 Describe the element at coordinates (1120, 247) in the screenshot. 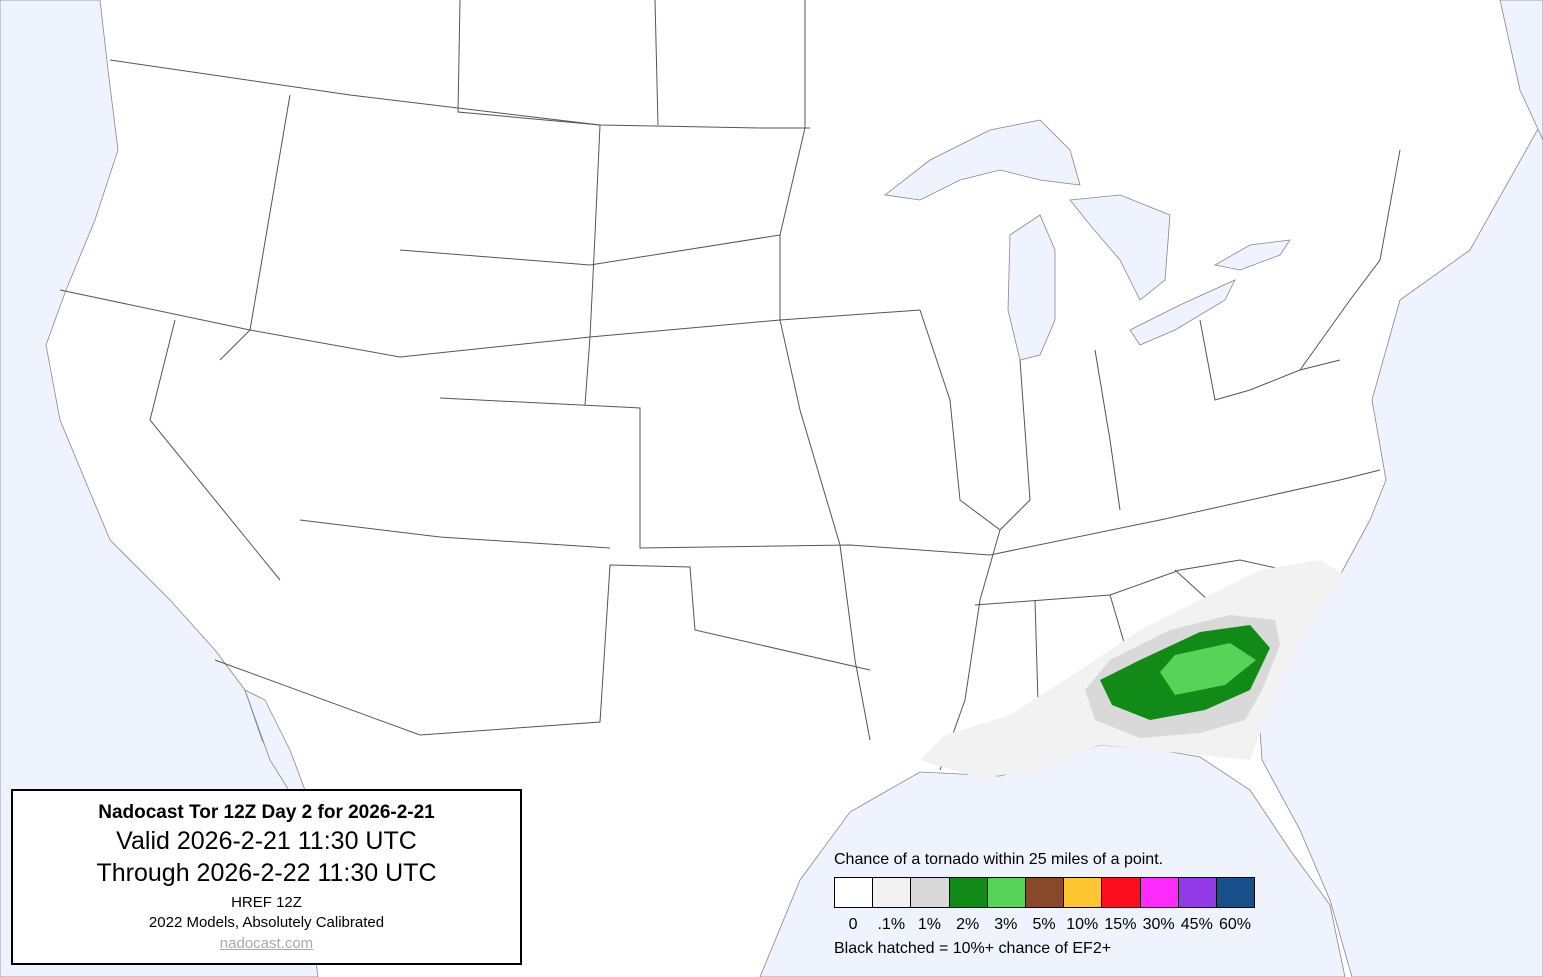

I see `lake-huron` at that location.